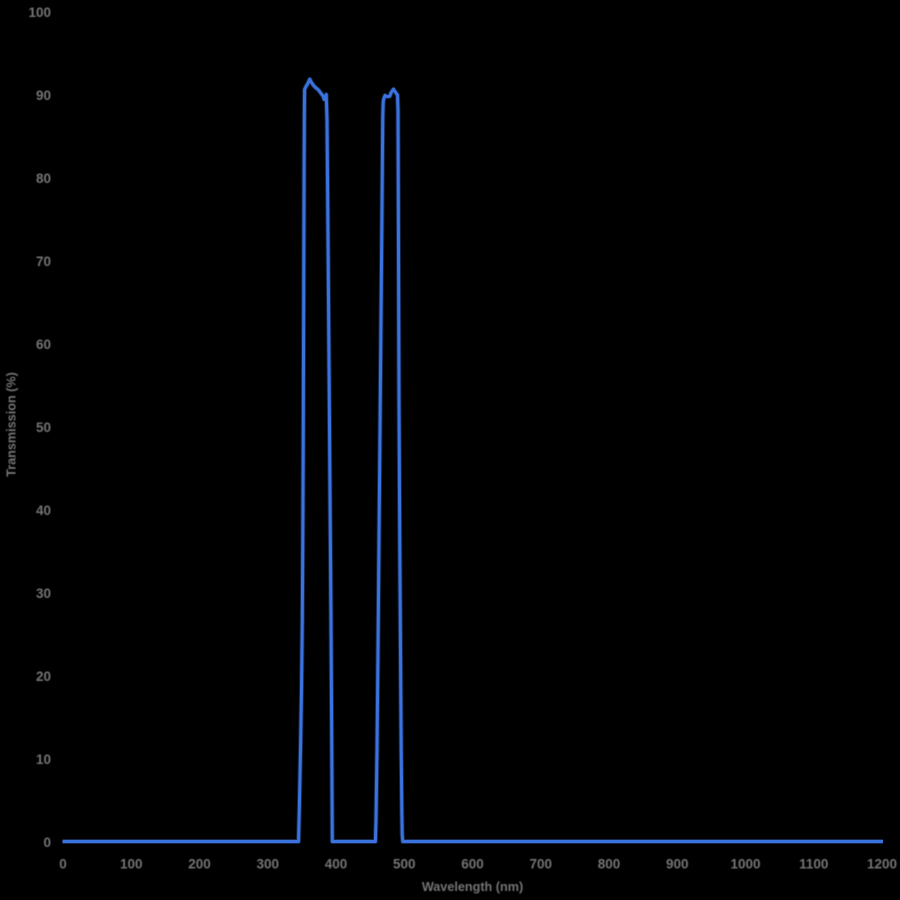  Describe the element at coordinates (472, 863) in the screenshot. I see `svg-text: 600` at that location.